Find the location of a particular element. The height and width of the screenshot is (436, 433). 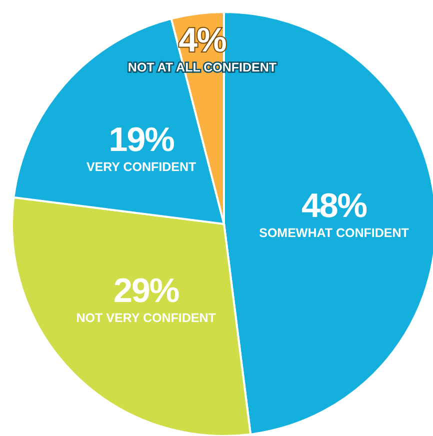

data-label: 29% is located at coordinates (147, 291).